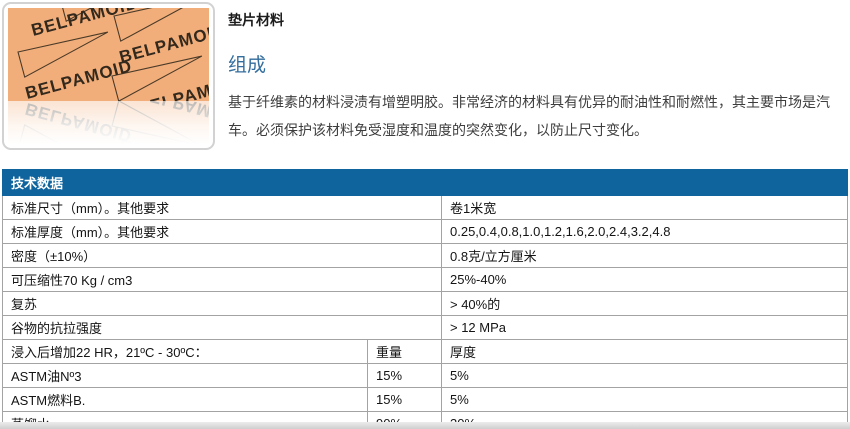 The image size is (850, 429). What do you see at coordinates (185, 399) in the screenshot?
I see `spec-label: ASTM燃料B.` at bounding box center [185, 399].